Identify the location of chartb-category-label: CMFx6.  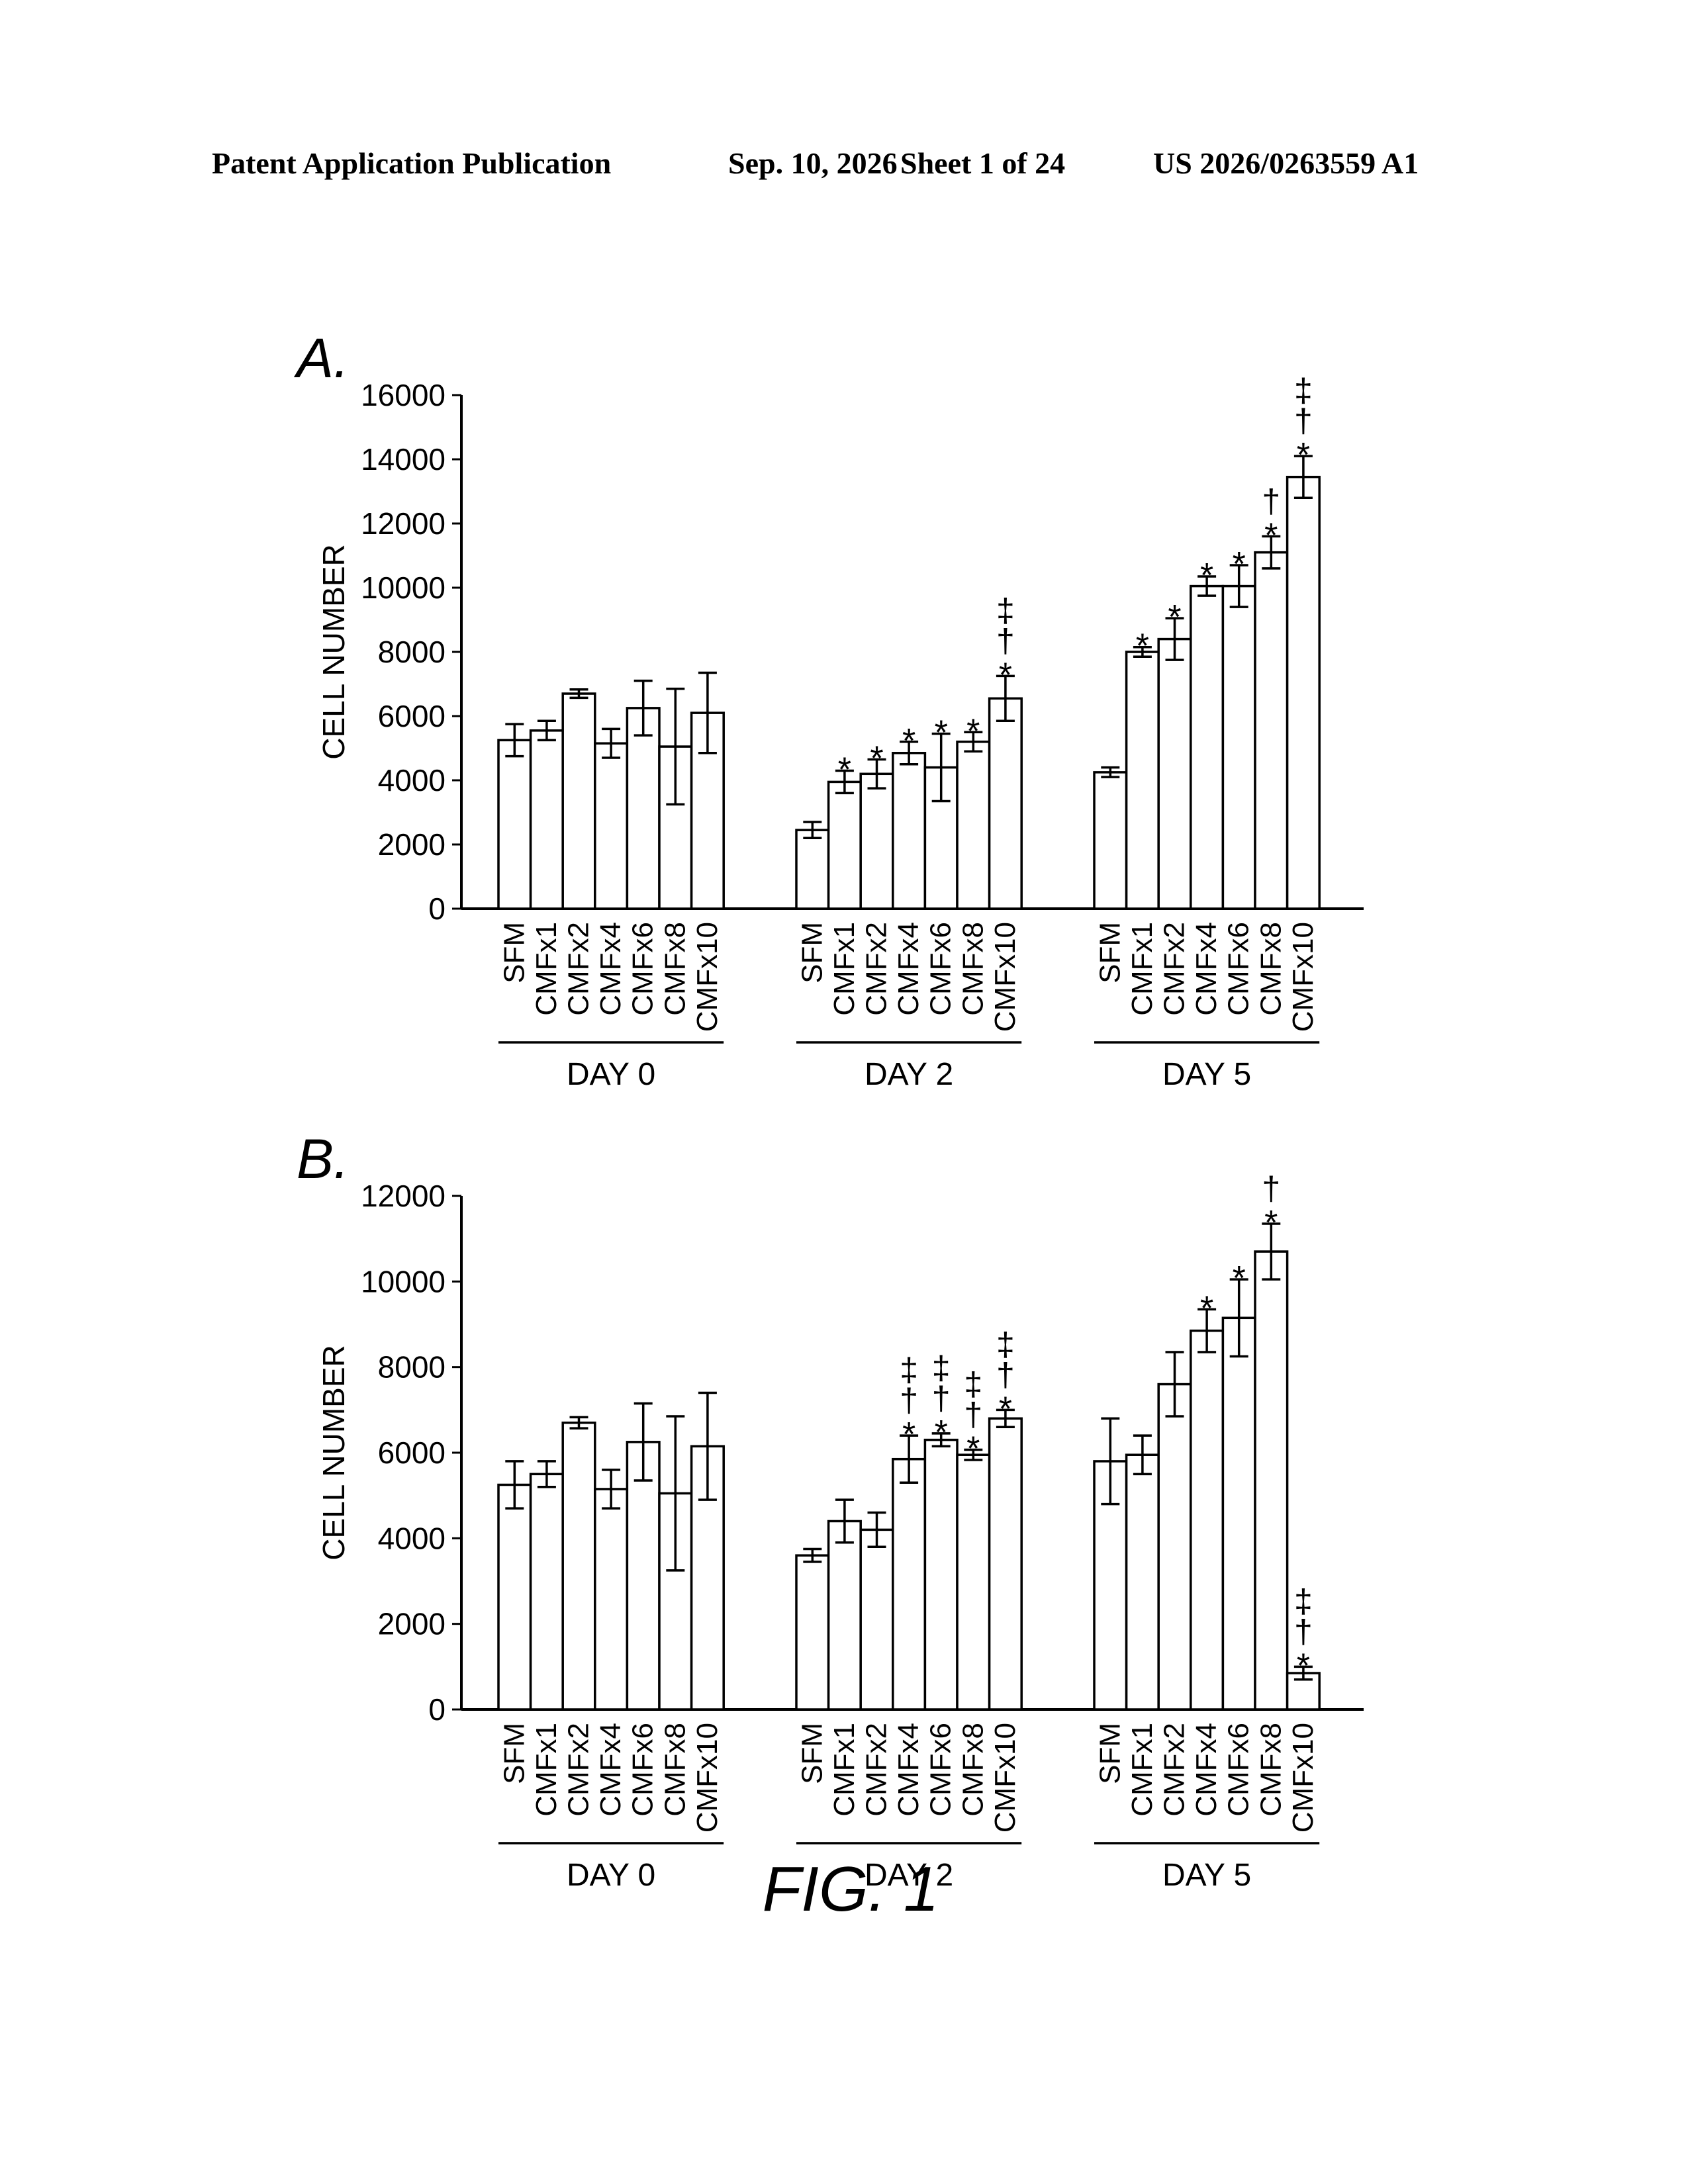
(941, 1770).